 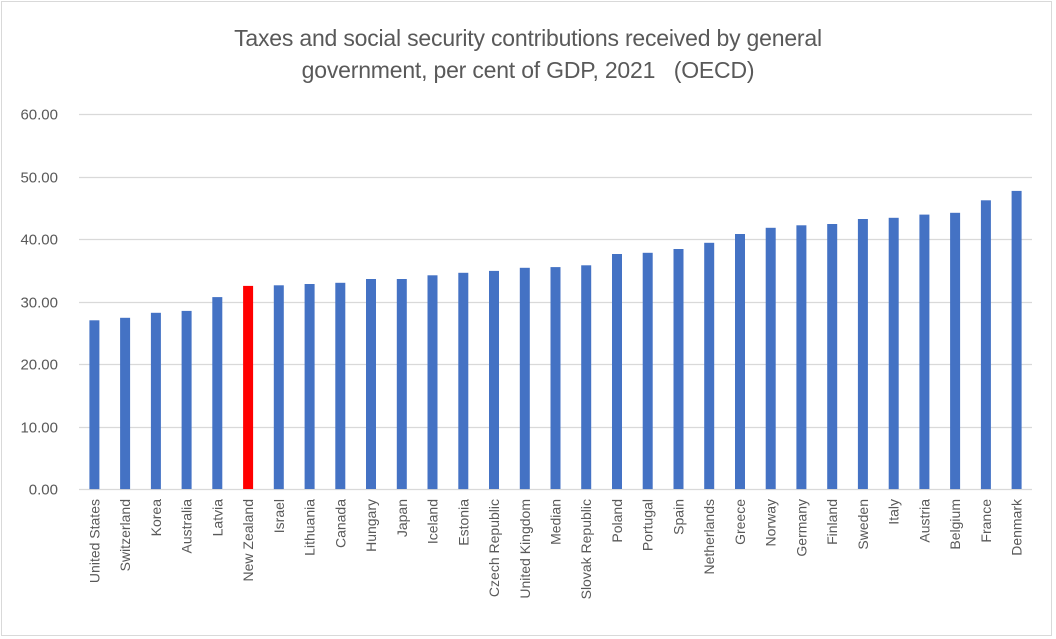 I want to click on x-tick-label: Median, so click(x=556, y=522).